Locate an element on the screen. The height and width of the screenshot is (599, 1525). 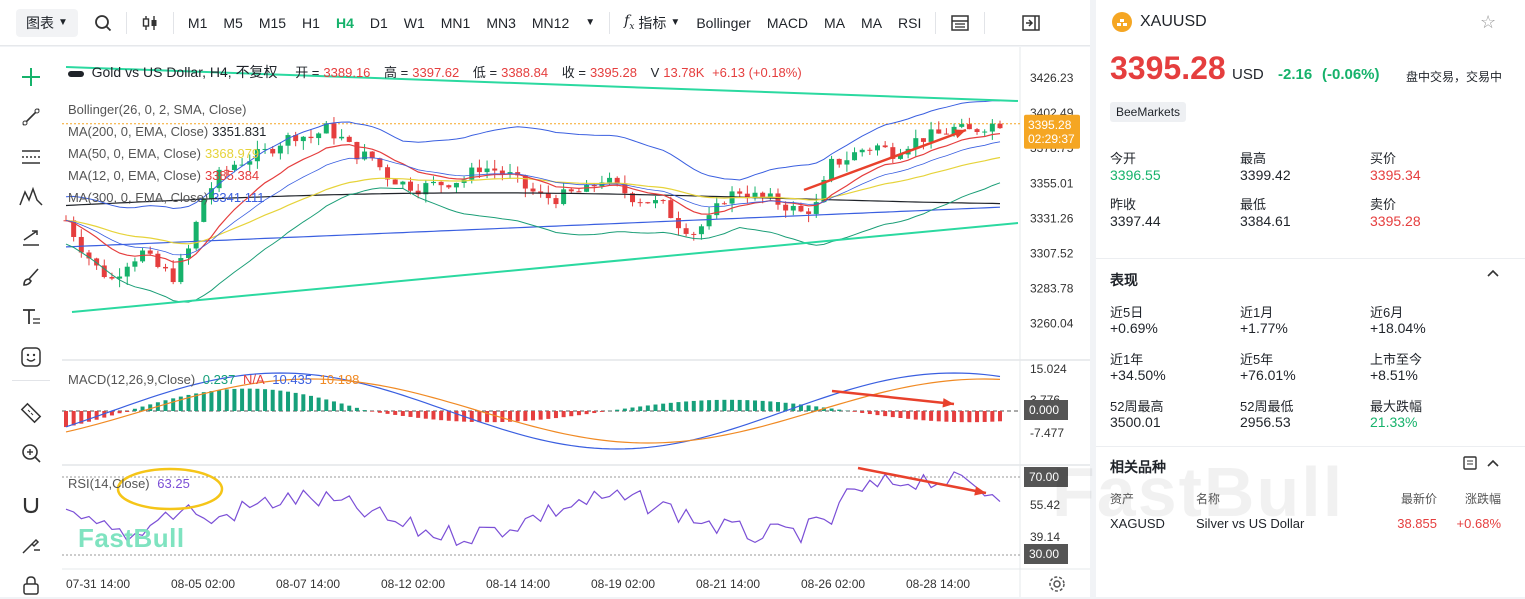
legend-low: 3388.84 is located at coordinates (524, 72).